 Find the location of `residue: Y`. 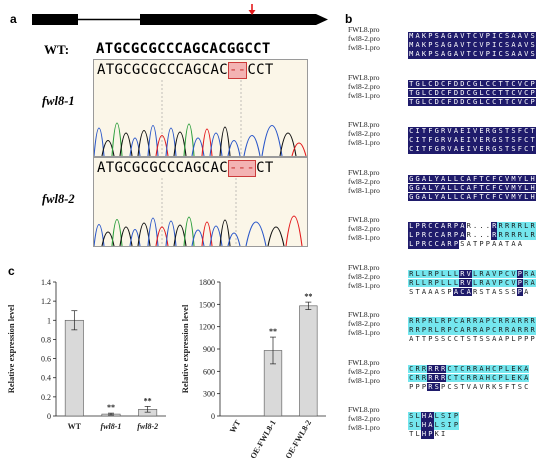

residue: Y is located at coordinates (520, 179).